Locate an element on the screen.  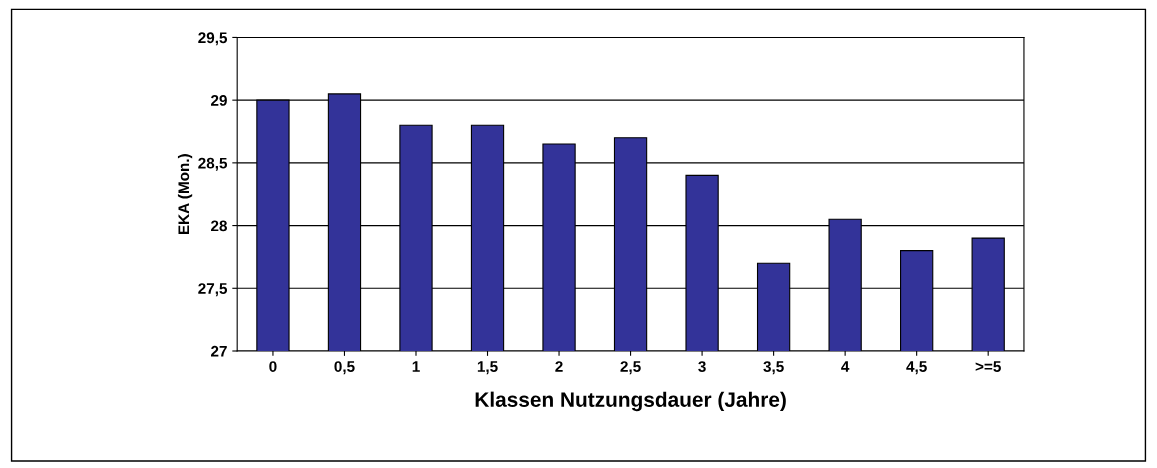
x-tick-label: 1 is located at coordinates (416, 366).